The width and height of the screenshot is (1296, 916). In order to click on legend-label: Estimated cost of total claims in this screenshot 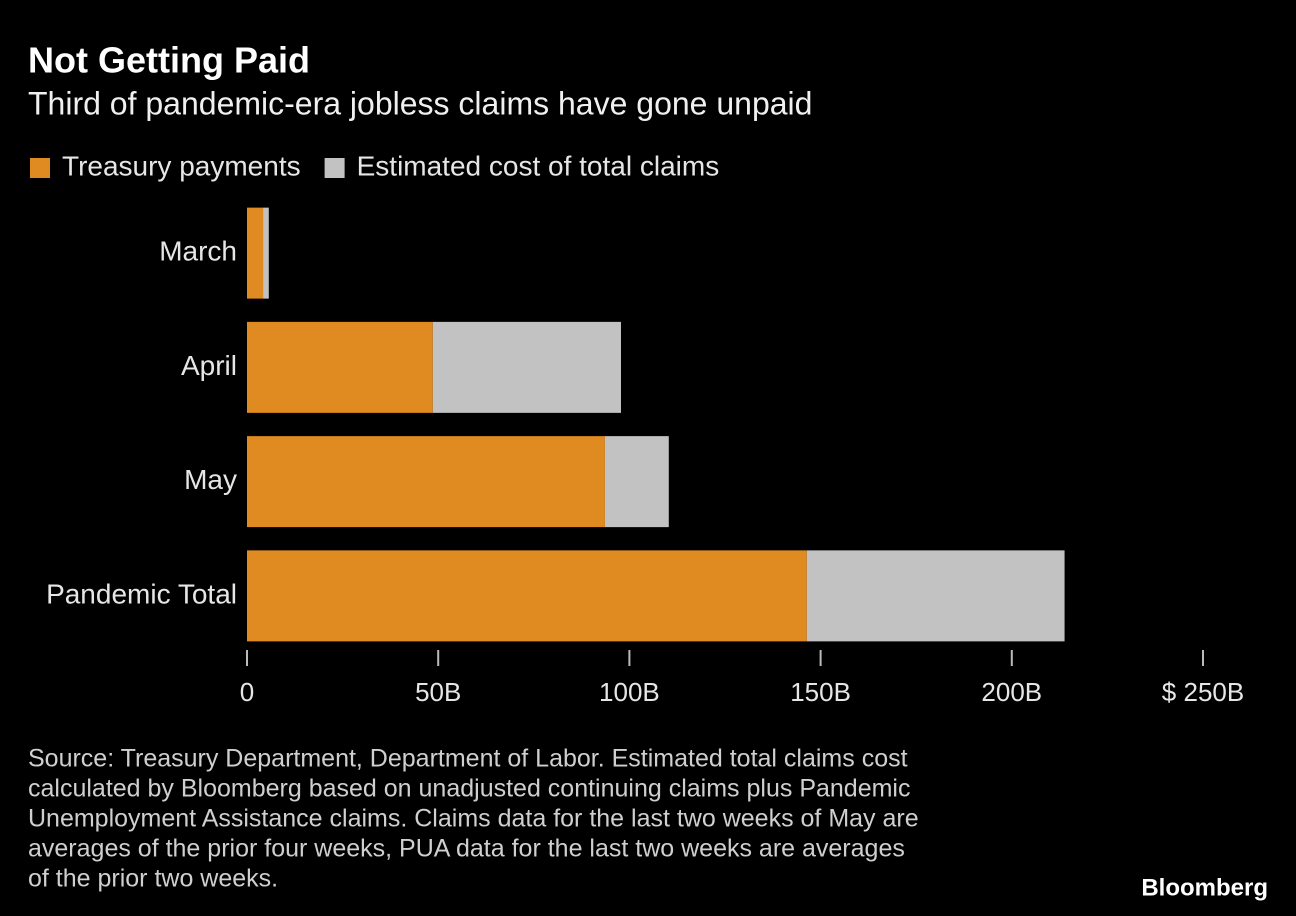, I will do `click(538, 165)`.